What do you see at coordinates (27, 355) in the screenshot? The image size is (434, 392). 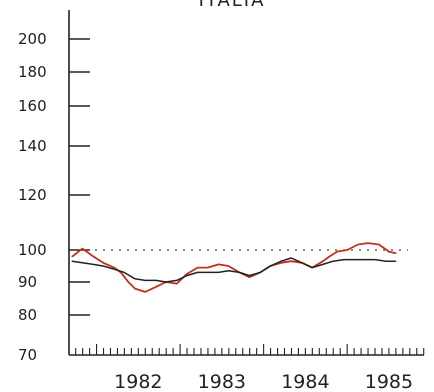 I see `y-tick-label: 70` at bounding box center [27, 355].